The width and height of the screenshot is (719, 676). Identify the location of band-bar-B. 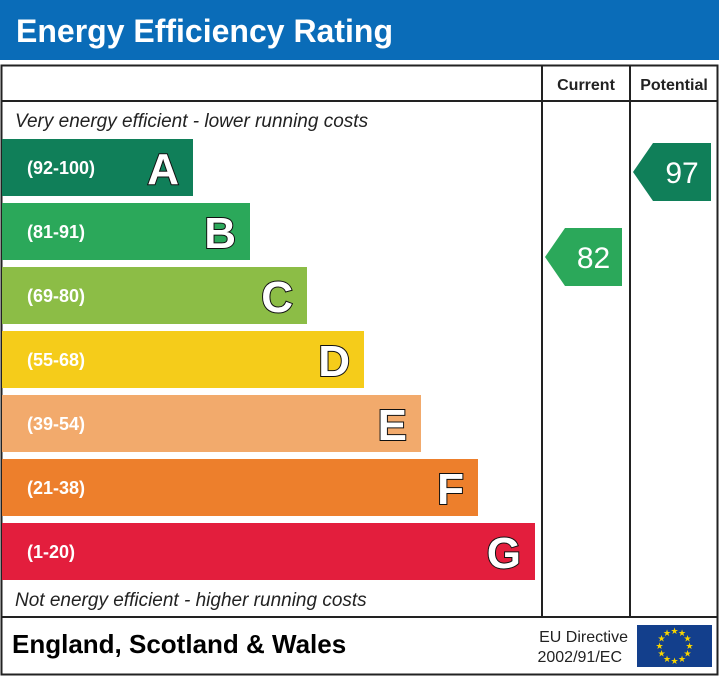
(126, 231).